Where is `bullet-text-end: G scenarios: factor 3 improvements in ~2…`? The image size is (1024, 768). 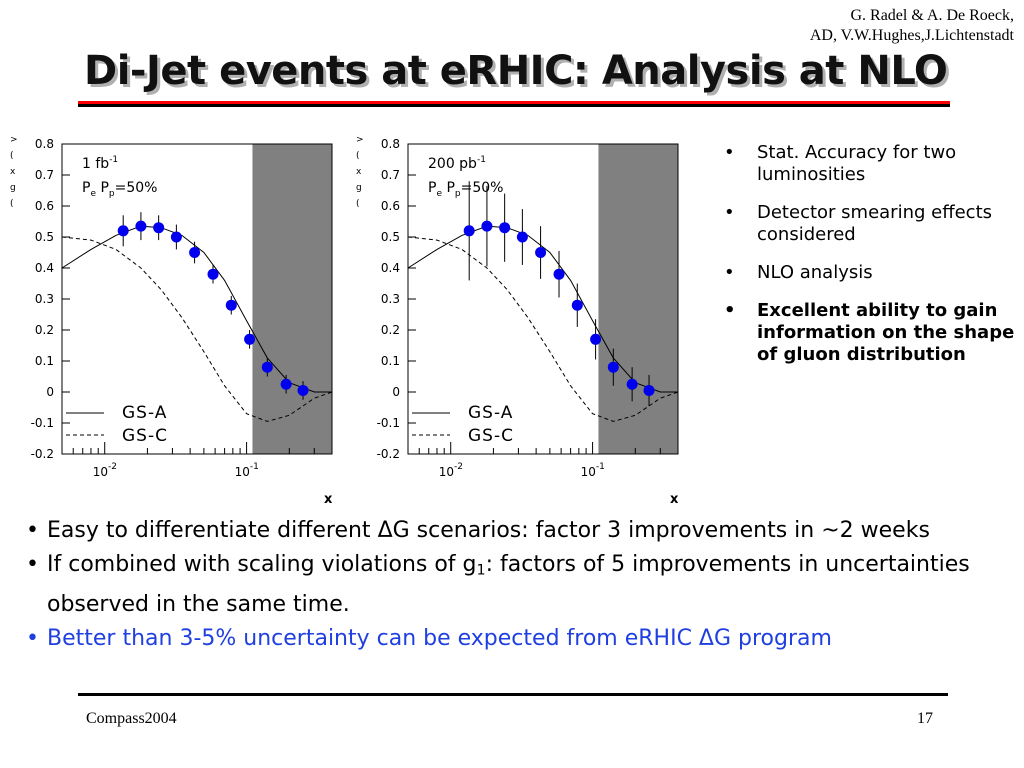 bullet-text-end: G scenarios: factor 3 improvements in ~2… is located at coordinates (661, 530).